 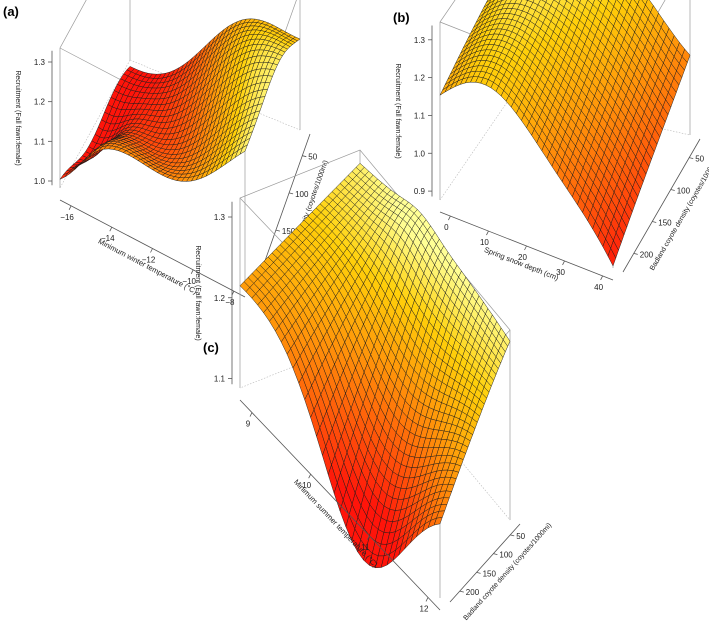 What do you see at coordinates (11, 11) in the screenshot?
I see `panel-a-label: (a)` at bounding box center [11, 11].